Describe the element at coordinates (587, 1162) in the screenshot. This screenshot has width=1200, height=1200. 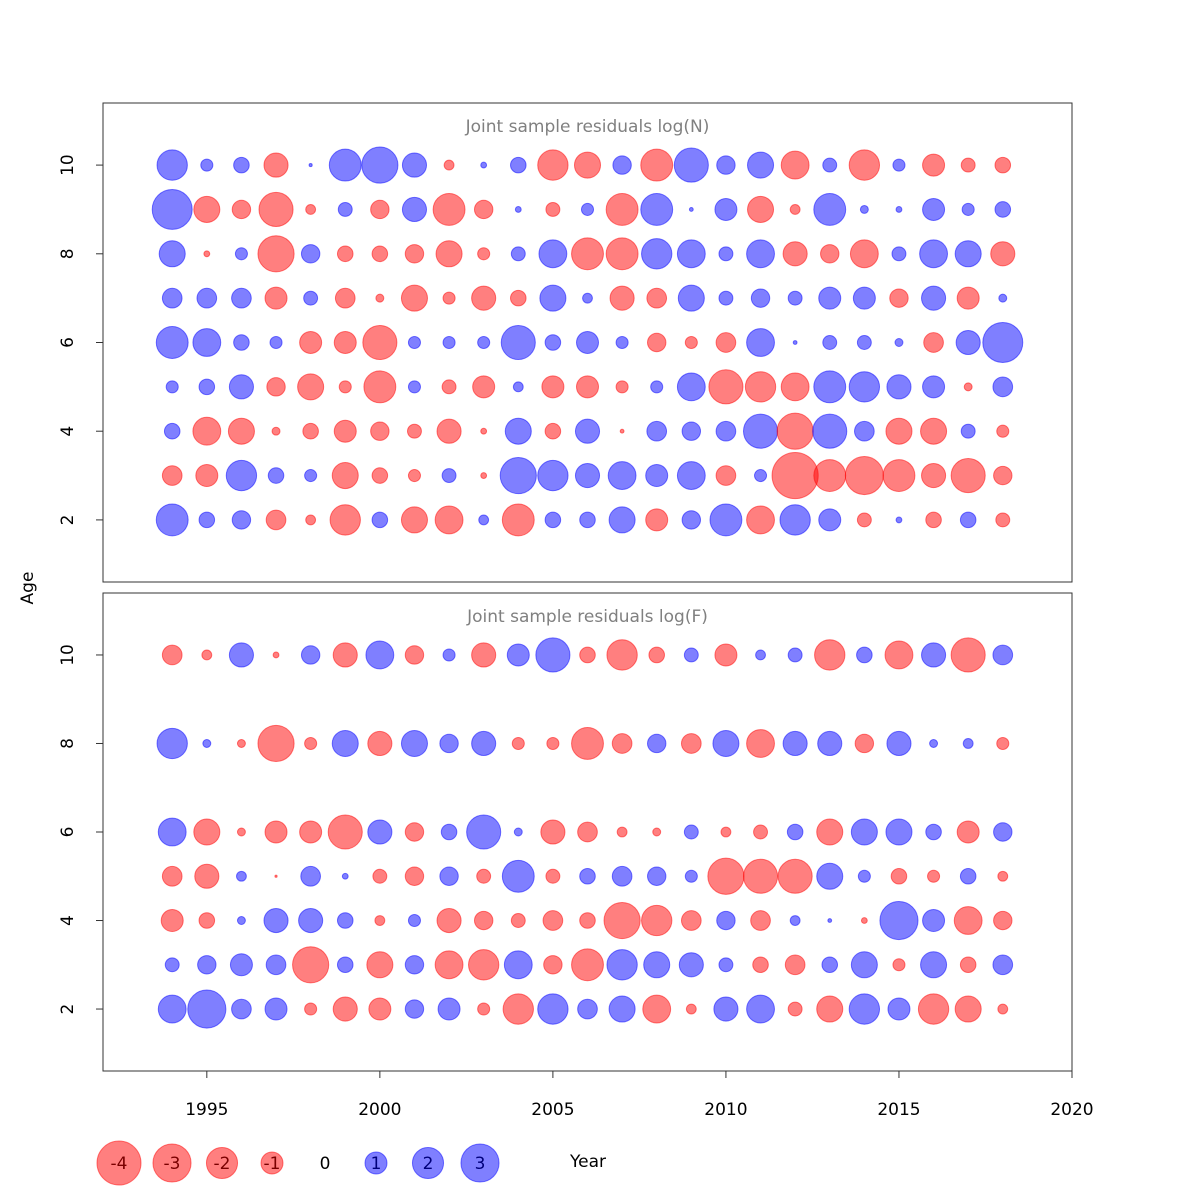
I see `x-axis-label: Year` at that location.